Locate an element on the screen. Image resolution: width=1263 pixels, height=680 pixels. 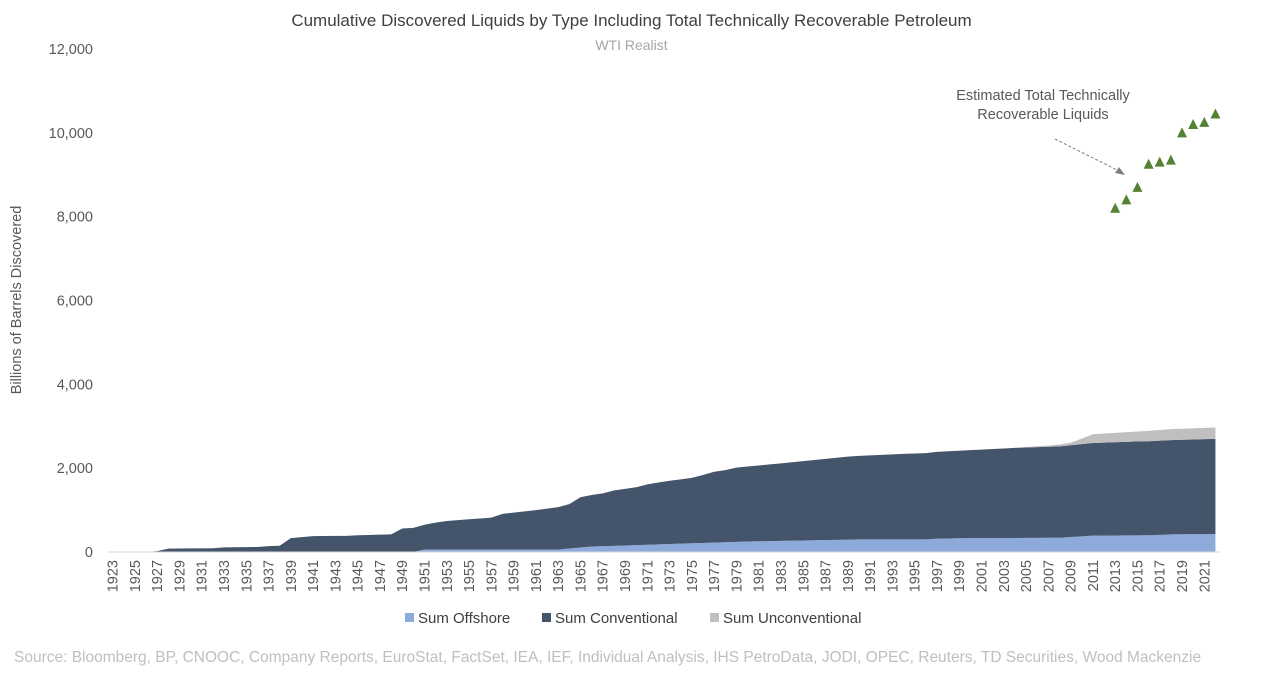
area-sum-offshore is located at coordinates (664, 542).